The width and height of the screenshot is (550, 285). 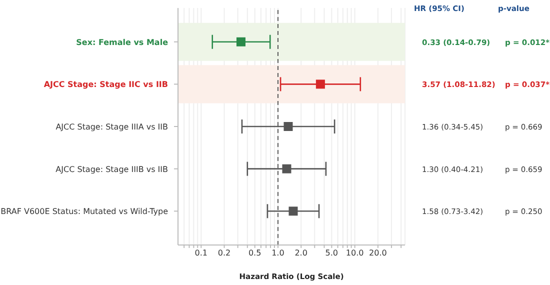 I want to click on x-tick-label: 2.0, so click(x=301, y=253).